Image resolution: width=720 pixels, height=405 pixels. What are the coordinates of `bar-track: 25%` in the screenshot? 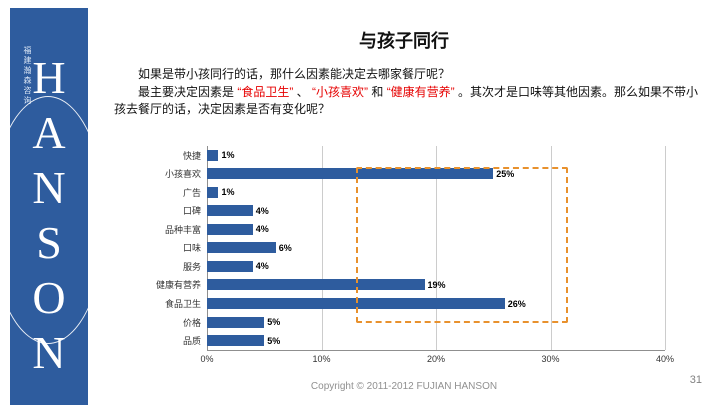 It's located at (436, 174).